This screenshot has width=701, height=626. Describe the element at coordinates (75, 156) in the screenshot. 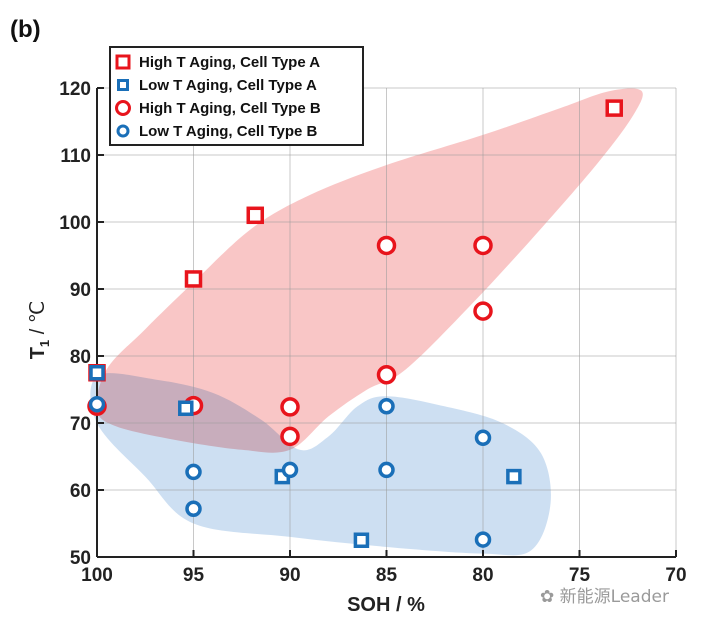

I see `y-tick-label: 110` at that location.